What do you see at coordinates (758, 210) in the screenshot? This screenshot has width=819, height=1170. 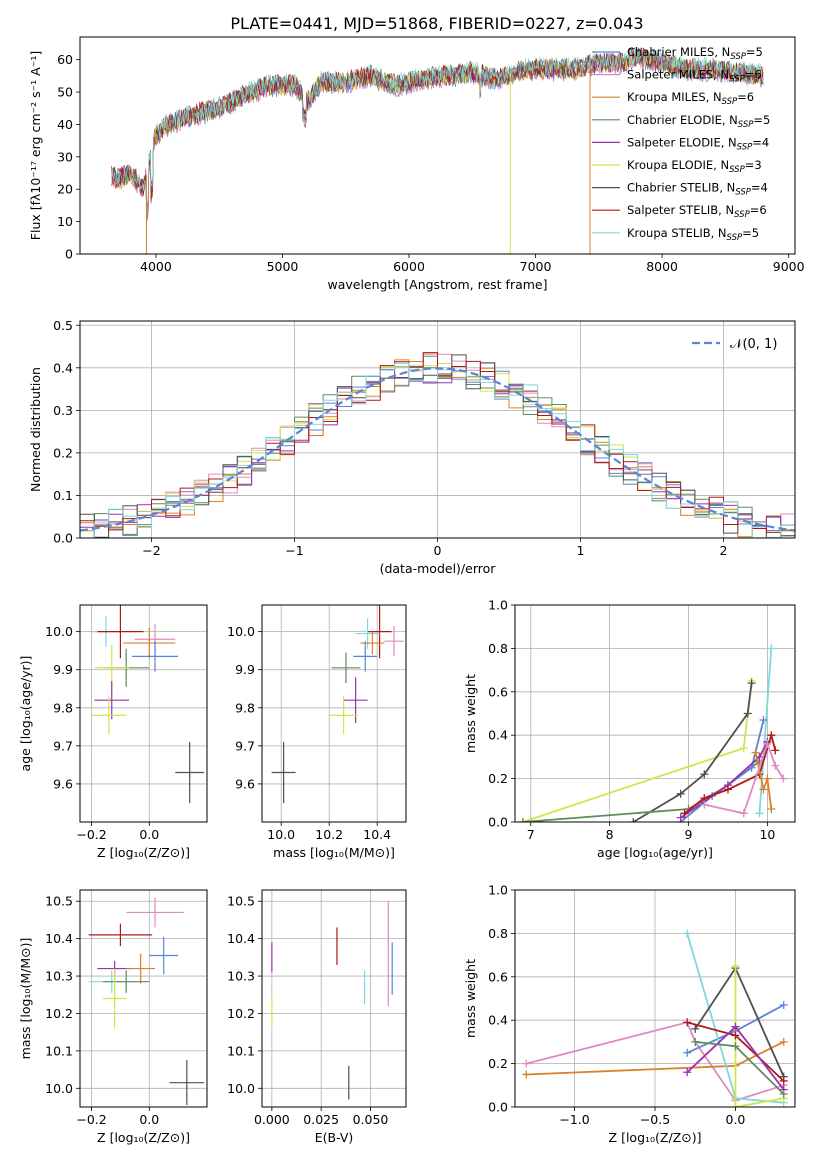 I see `legend-entry-suffix: =6` at bounding box center [758, 210].